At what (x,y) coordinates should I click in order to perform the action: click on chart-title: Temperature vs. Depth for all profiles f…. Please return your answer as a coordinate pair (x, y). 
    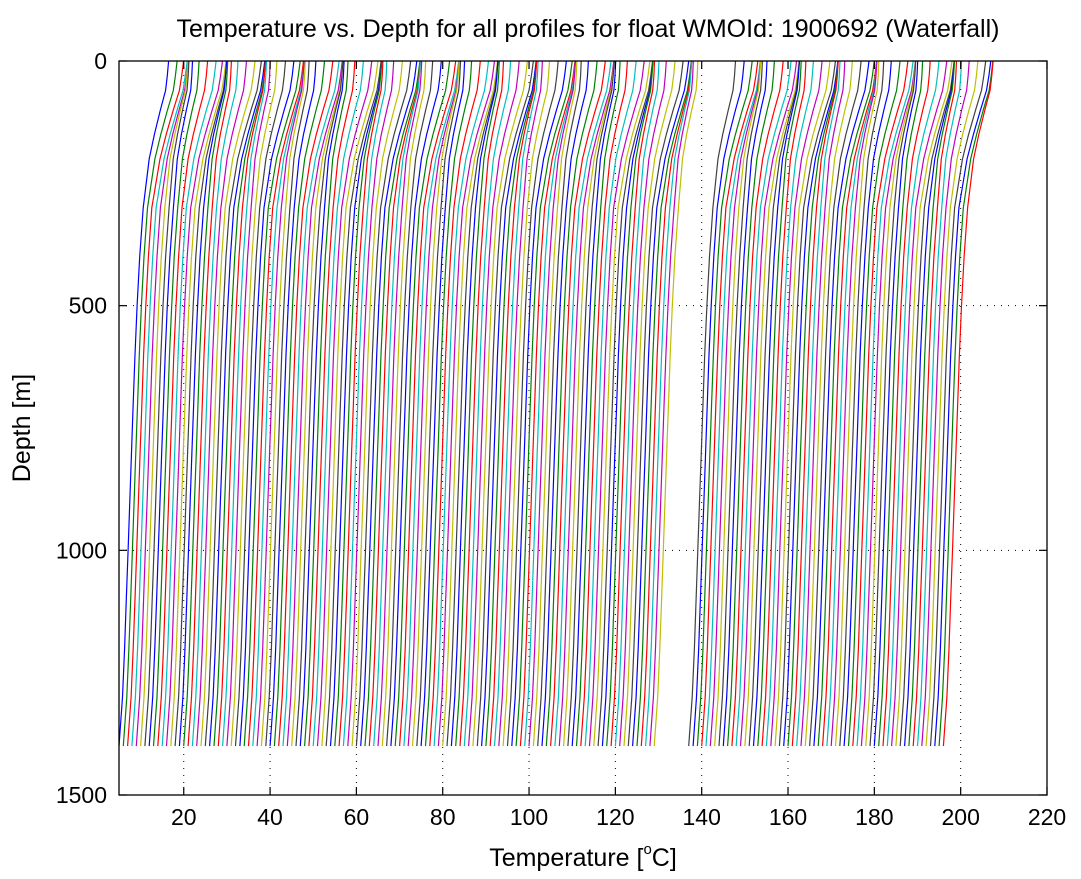
    Looking at the image, I should click on (587, 29).